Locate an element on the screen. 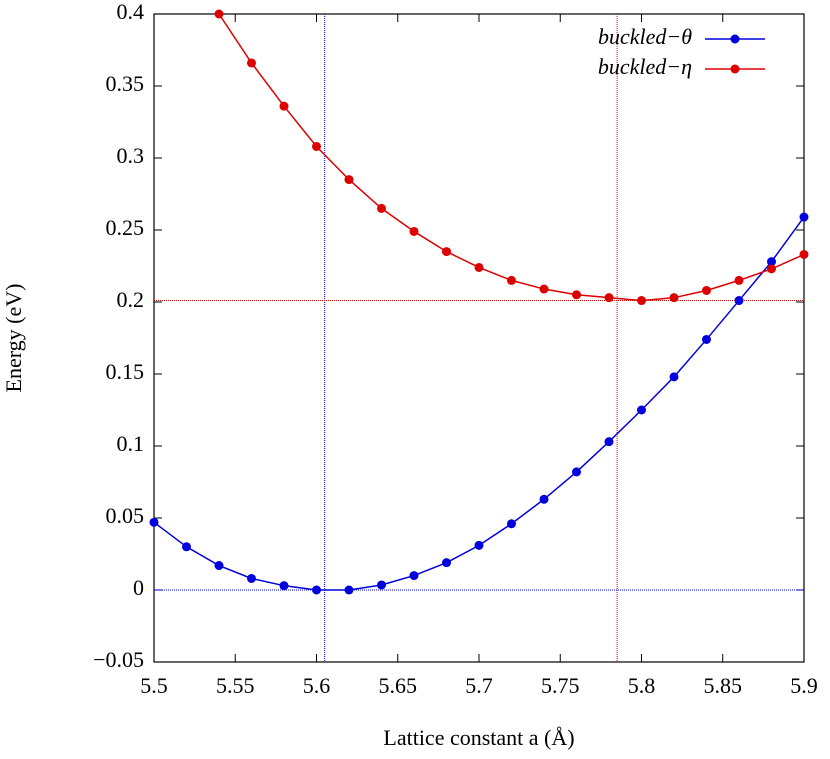 The image size is (830, 759). y-tick-label: 0.15 is located at coordinates (125, 371).